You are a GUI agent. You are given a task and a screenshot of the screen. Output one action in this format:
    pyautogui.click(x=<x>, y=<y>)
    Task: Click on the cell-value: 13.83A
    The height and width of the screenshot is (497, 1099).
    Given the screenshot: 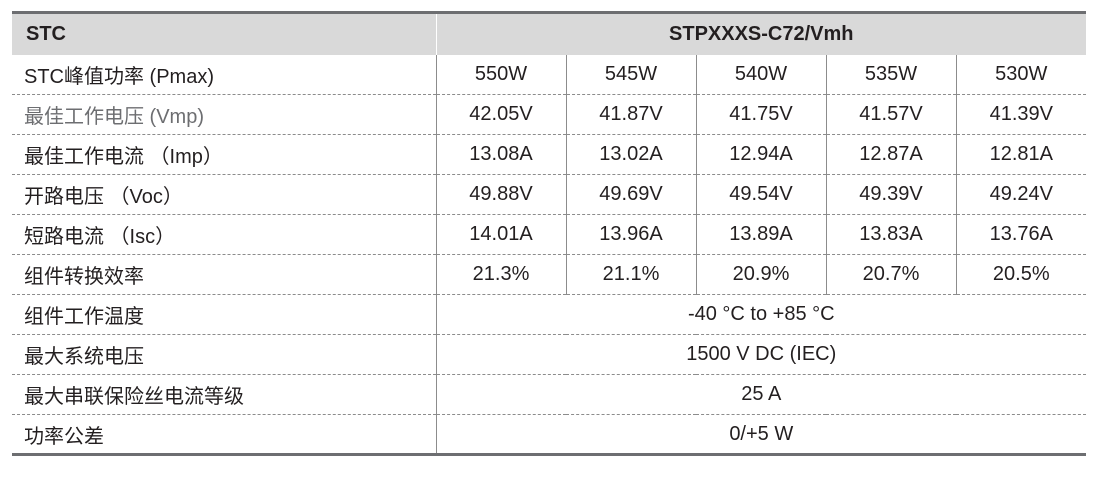 What is the action you would take?
    pyautogui.click(x=891, y=234)
    